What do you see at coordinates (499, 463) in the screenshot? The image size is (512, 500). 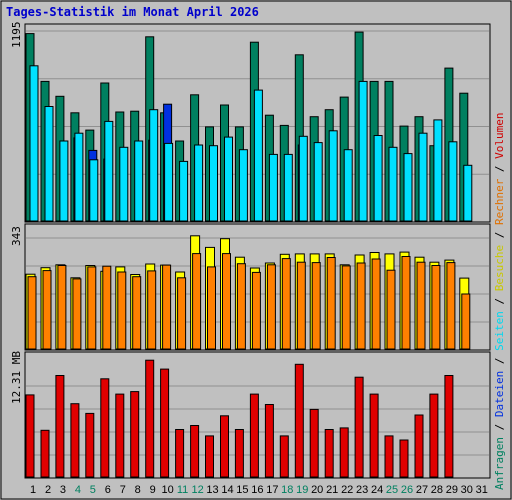 I see `side-legend-anfragen: Anfragen` at bounding box center [499, 463].